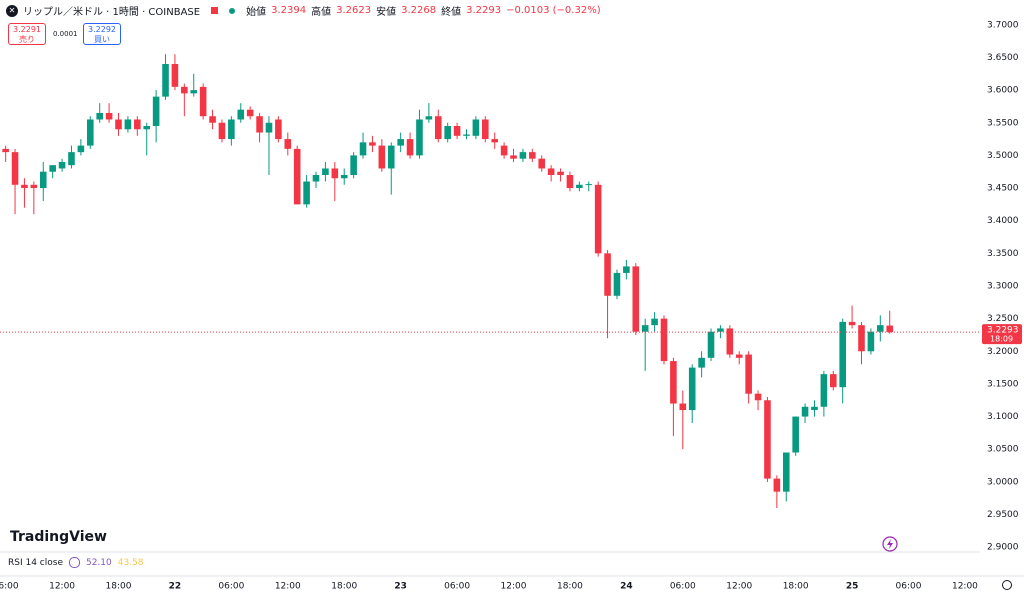 Image resolution: width=1024 pixels, height=599 pixels. What do you see at coordinates (626, 587) in the screenshot?
I see `x-tick-label: 24` at bounding box center [626, 587].